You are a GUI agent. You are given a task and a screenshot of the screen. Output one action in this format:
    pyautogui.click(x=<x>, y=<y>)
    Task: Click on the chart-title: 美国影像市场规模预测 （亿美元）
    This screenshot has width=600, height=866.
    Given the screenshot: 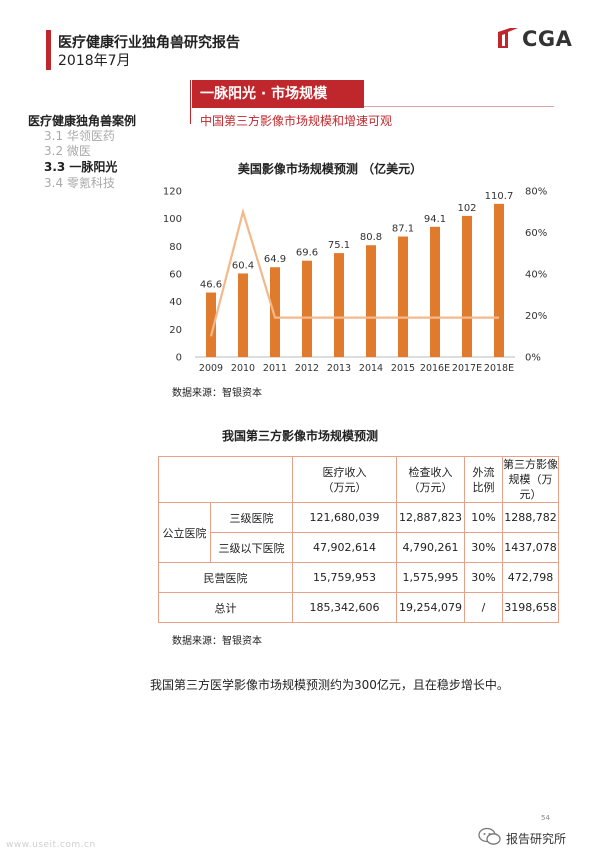 What is the action you would take?
    pyautogui.click(x=330, y=169)
    